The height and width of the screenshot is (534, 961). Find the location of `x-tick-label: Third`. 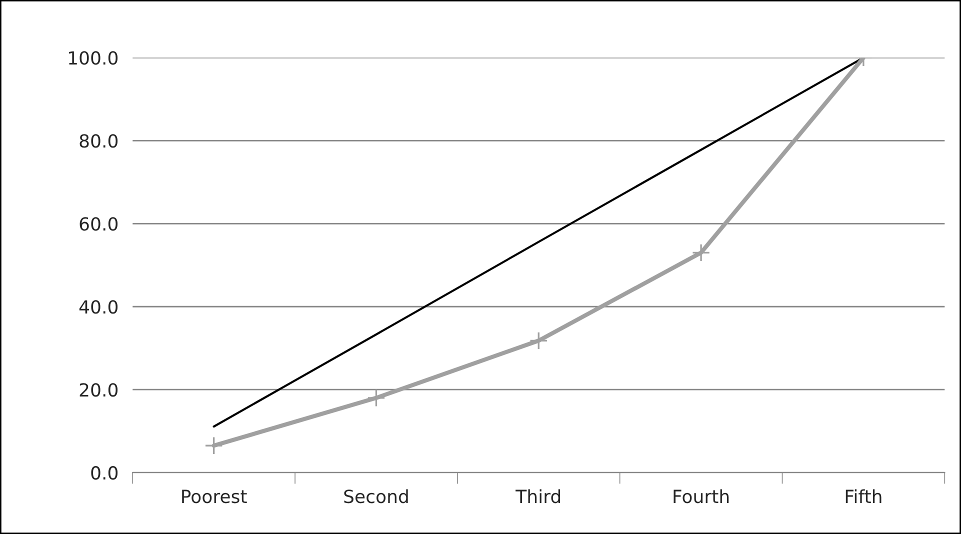

x-tick-label: Third is located at coordinates (538, 496).